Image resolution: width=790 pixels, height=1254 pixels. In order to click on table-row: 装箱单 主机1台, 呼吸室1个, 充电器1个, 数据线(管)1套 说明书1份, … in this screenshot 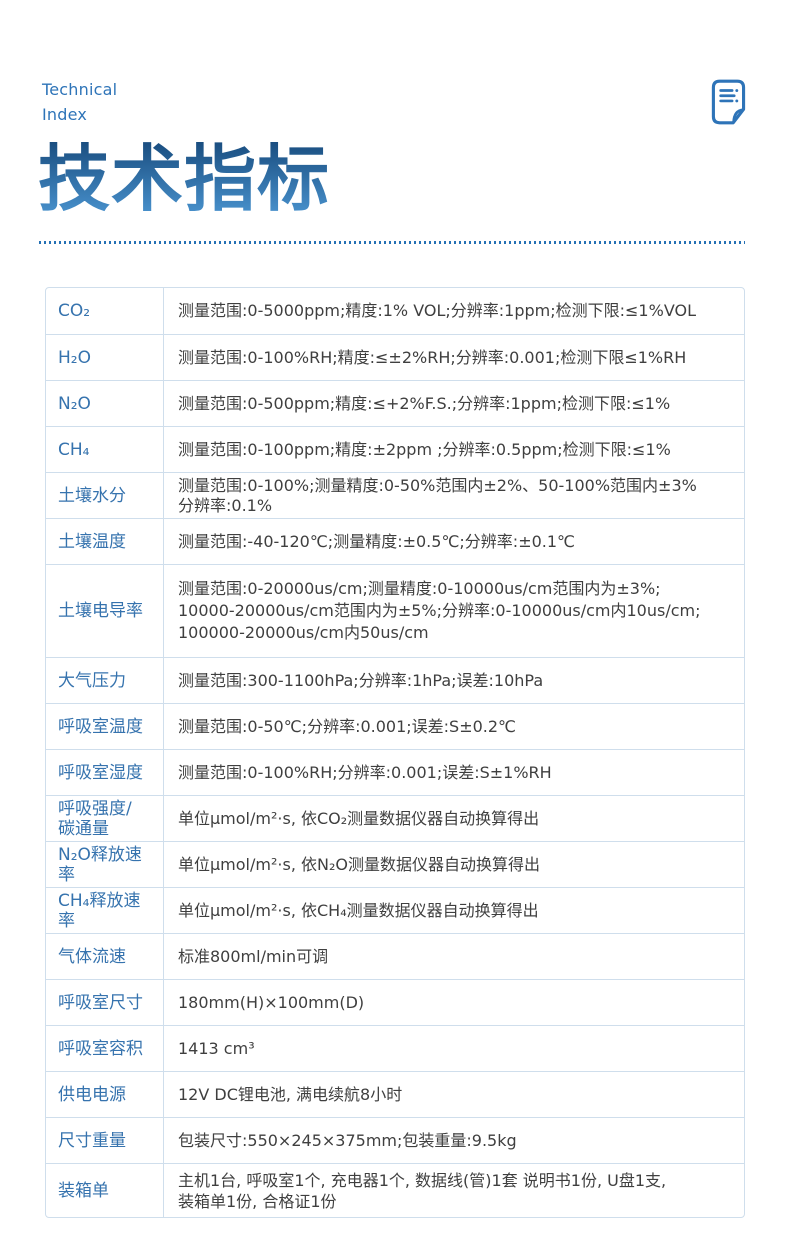, I will do `click(395, 1190)`.